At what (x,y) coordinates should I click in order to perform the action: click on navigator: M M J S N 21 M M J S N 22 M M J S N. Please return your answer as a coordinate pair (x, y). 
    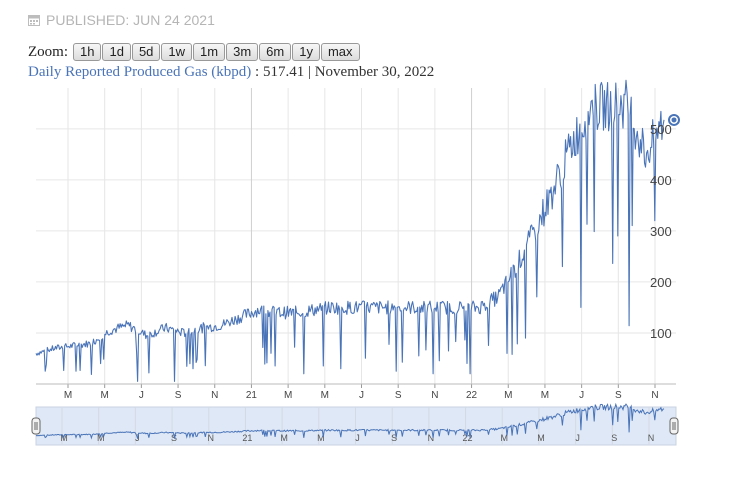
    Looking at the image, I should click on (355, 424).